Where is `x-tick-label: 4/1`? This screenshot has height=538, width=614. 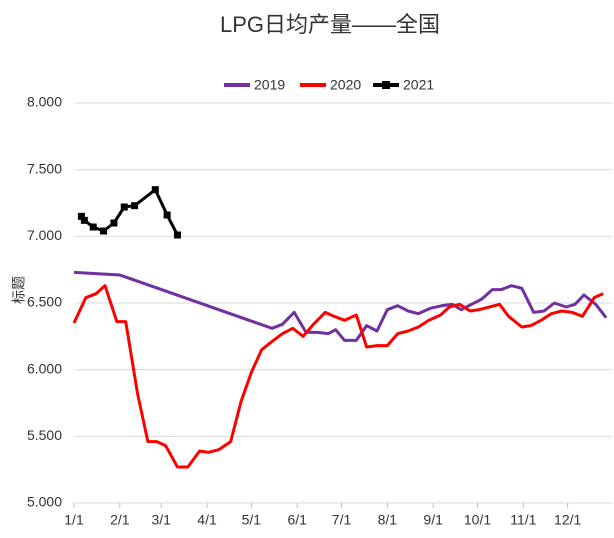
x-tick-label: 4/1 is located at coordinates (207, 520).